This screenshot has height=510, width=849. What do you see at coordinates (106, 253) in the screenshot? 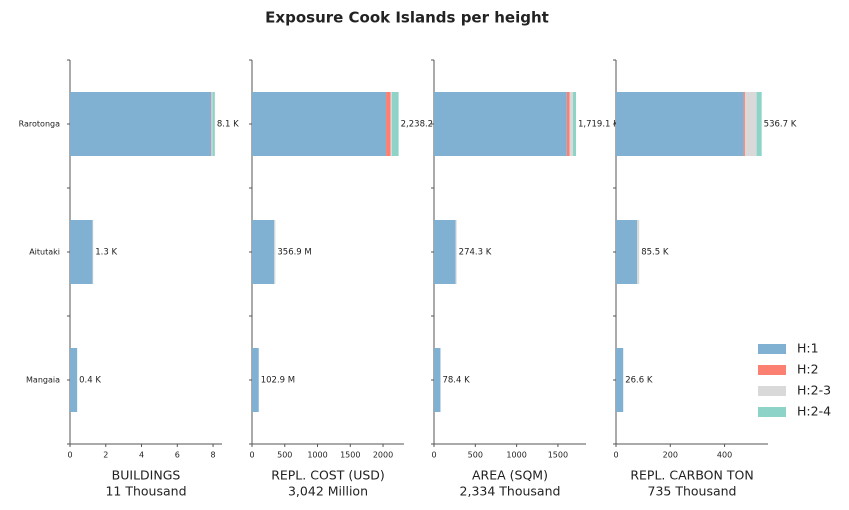
I see `total-label: 1.3 K` at bounding box center [106, 253].